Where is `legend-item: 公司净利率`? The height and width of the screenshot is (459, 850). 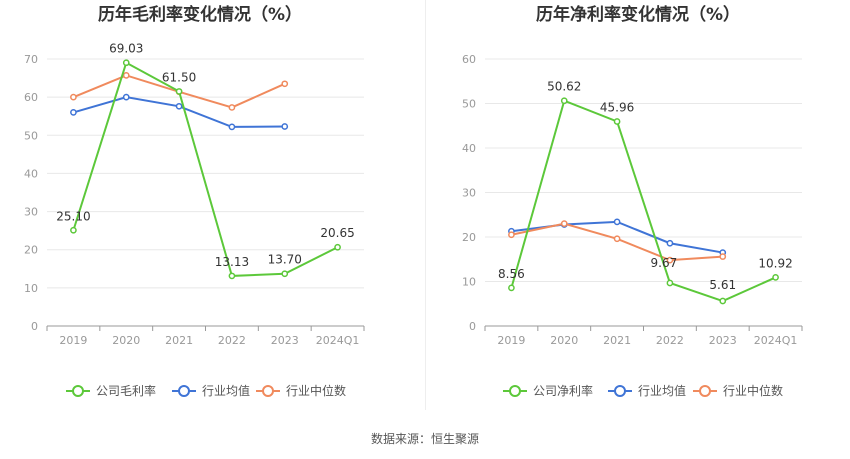
legend-item: 公司净利率 is located at coordinates (548, 390).